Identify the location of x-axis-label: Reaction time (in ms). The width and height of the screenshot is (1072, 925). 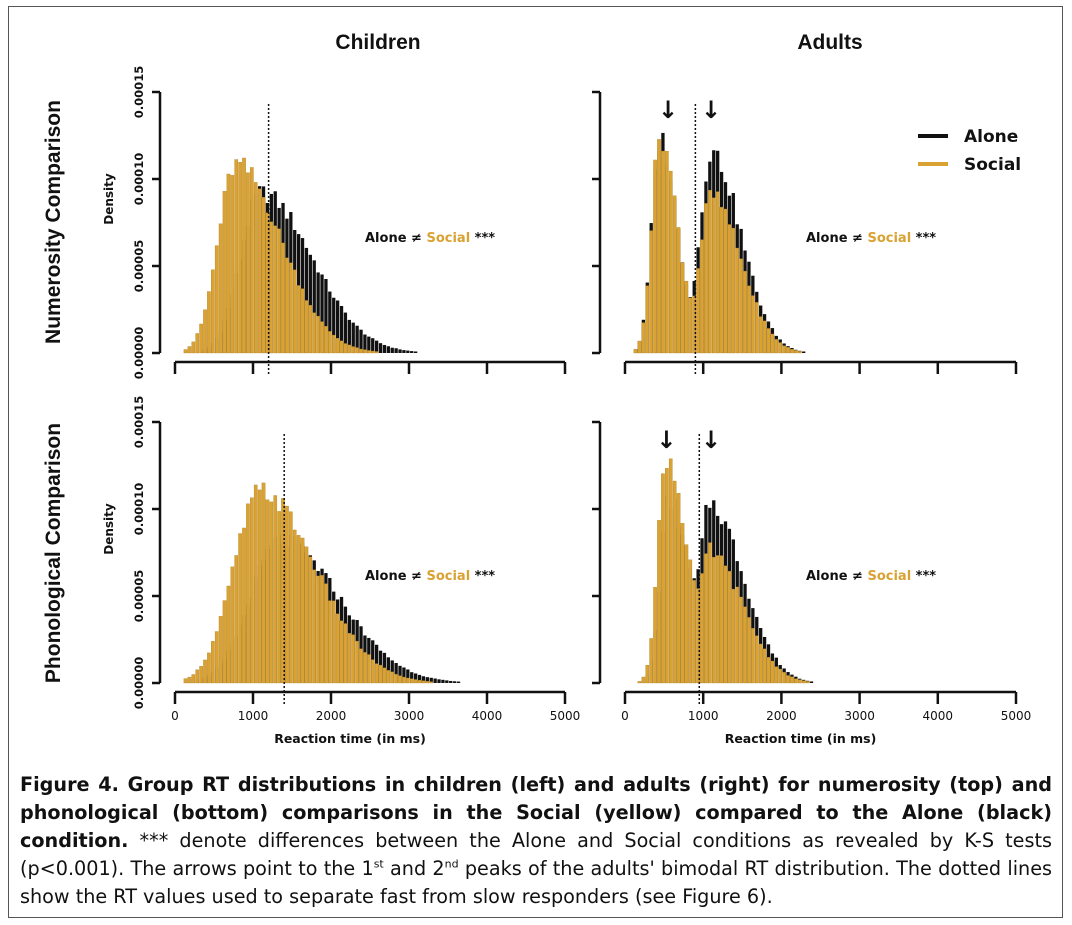
(801, 738).